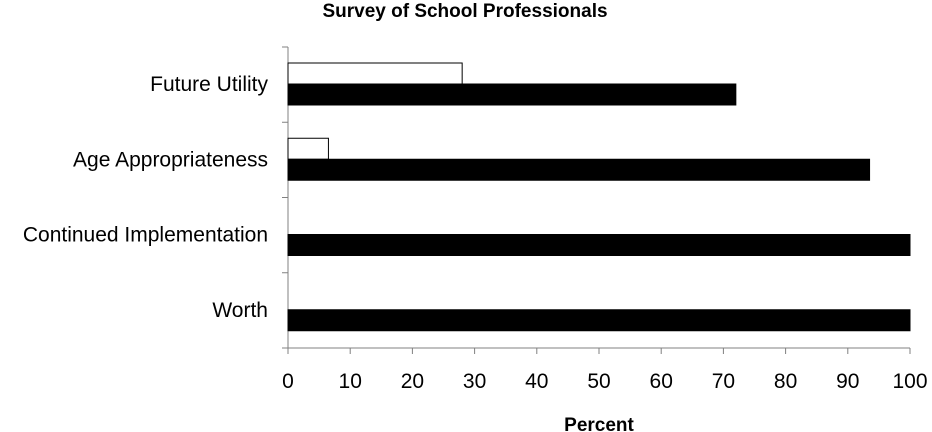 Image resolution: width=932 pixels, height=432 pixels. Describe the element at coordinates (350, 381) in the screenshot. I see `x-tick-label: 10` at that location.